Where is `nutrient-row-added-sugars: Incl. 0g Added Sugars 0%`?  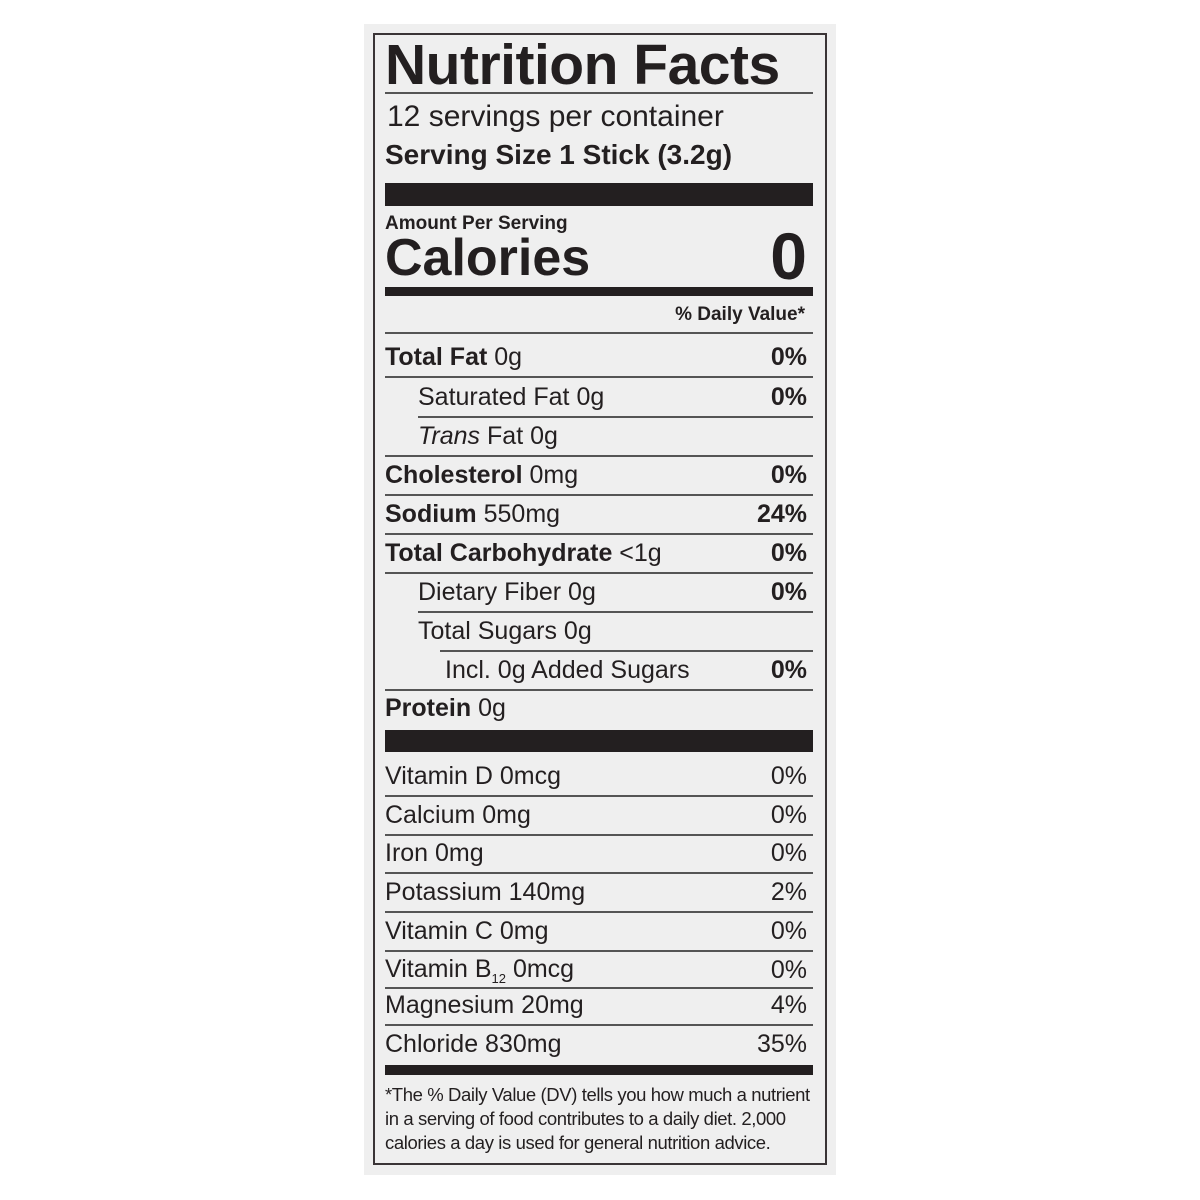
nutrient-row-added-sugars: Incl. 0g Added Sugars 0% is located at coordinates (626, 670).